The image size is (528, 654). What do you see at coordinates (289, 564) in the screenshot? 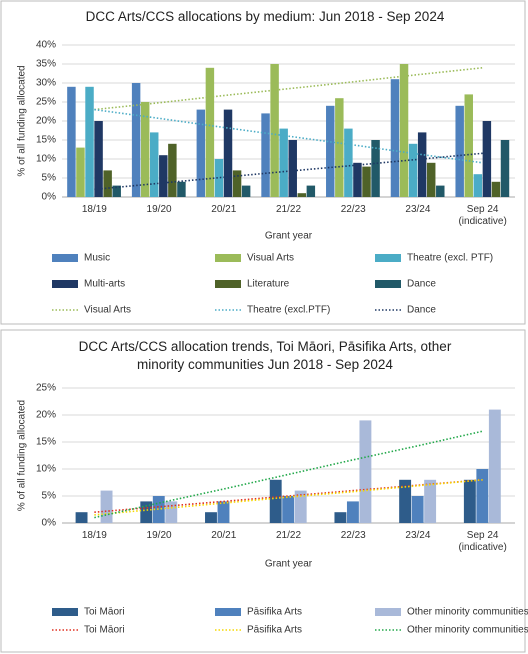
I see `x-axis-label: Grant year` at bounding box center [289, 564].